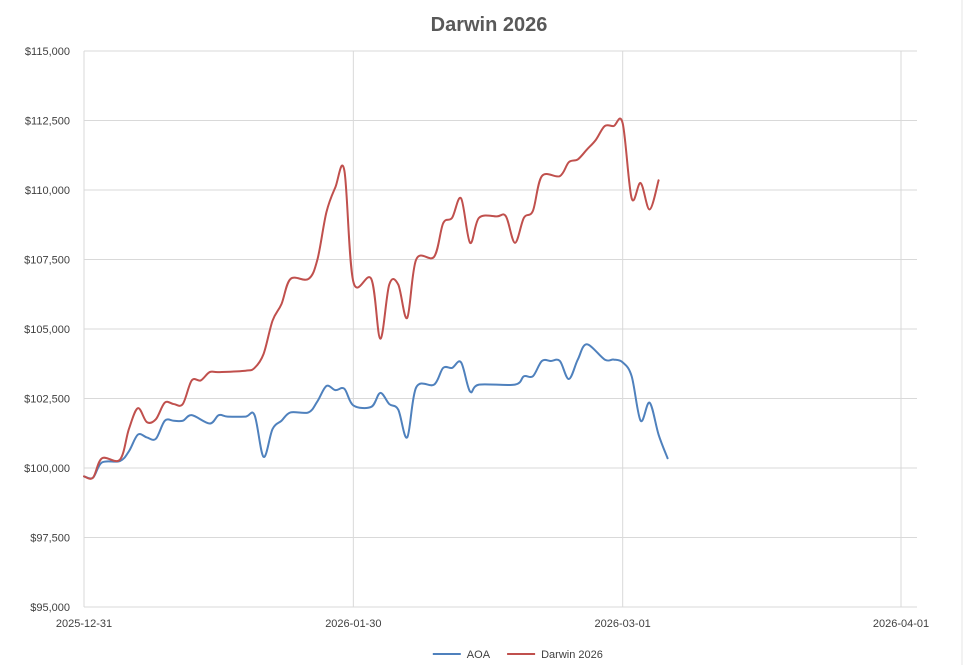 The height and width of the screenshot is (670, 966). Describe the element at coordinates (376, 411) in the screenshot. I see `series-line-aoa` at that location.